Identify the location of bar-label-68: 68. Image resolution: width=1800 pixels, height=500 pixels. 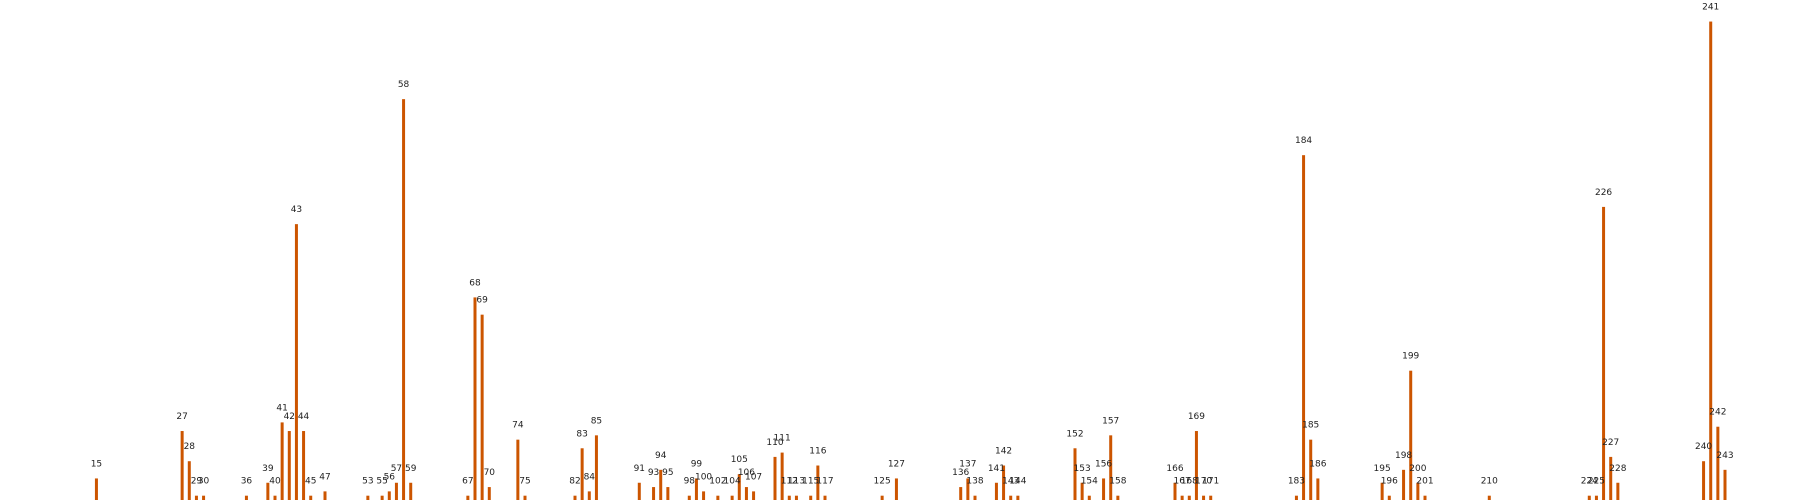
(475, 283).